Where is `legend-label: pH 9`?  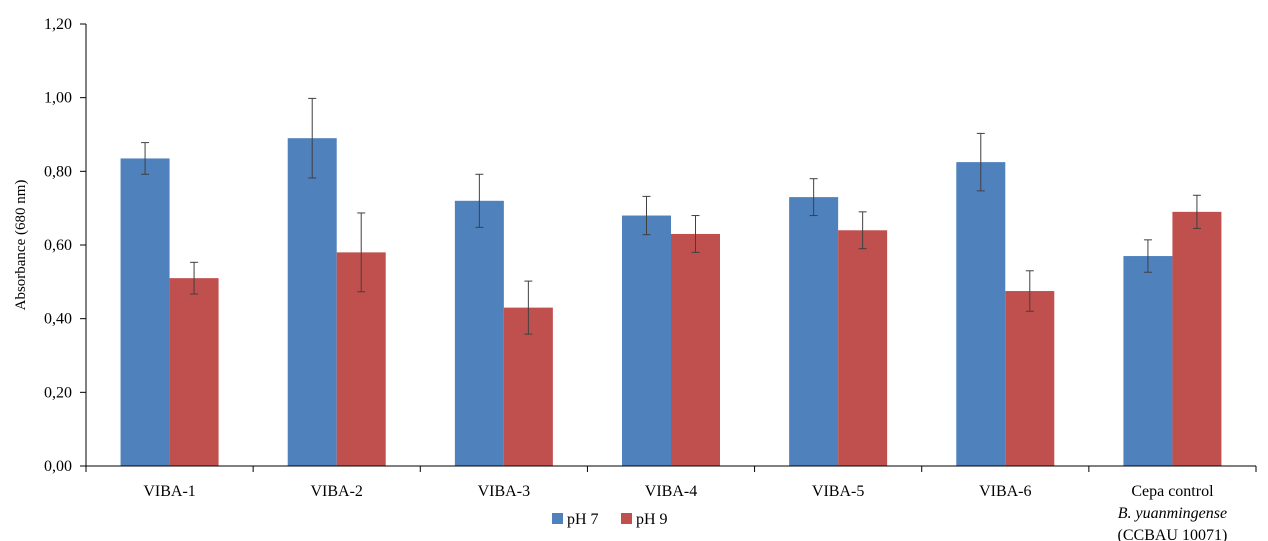 legend-label: pH 9 is located at coordinates (652, 519).